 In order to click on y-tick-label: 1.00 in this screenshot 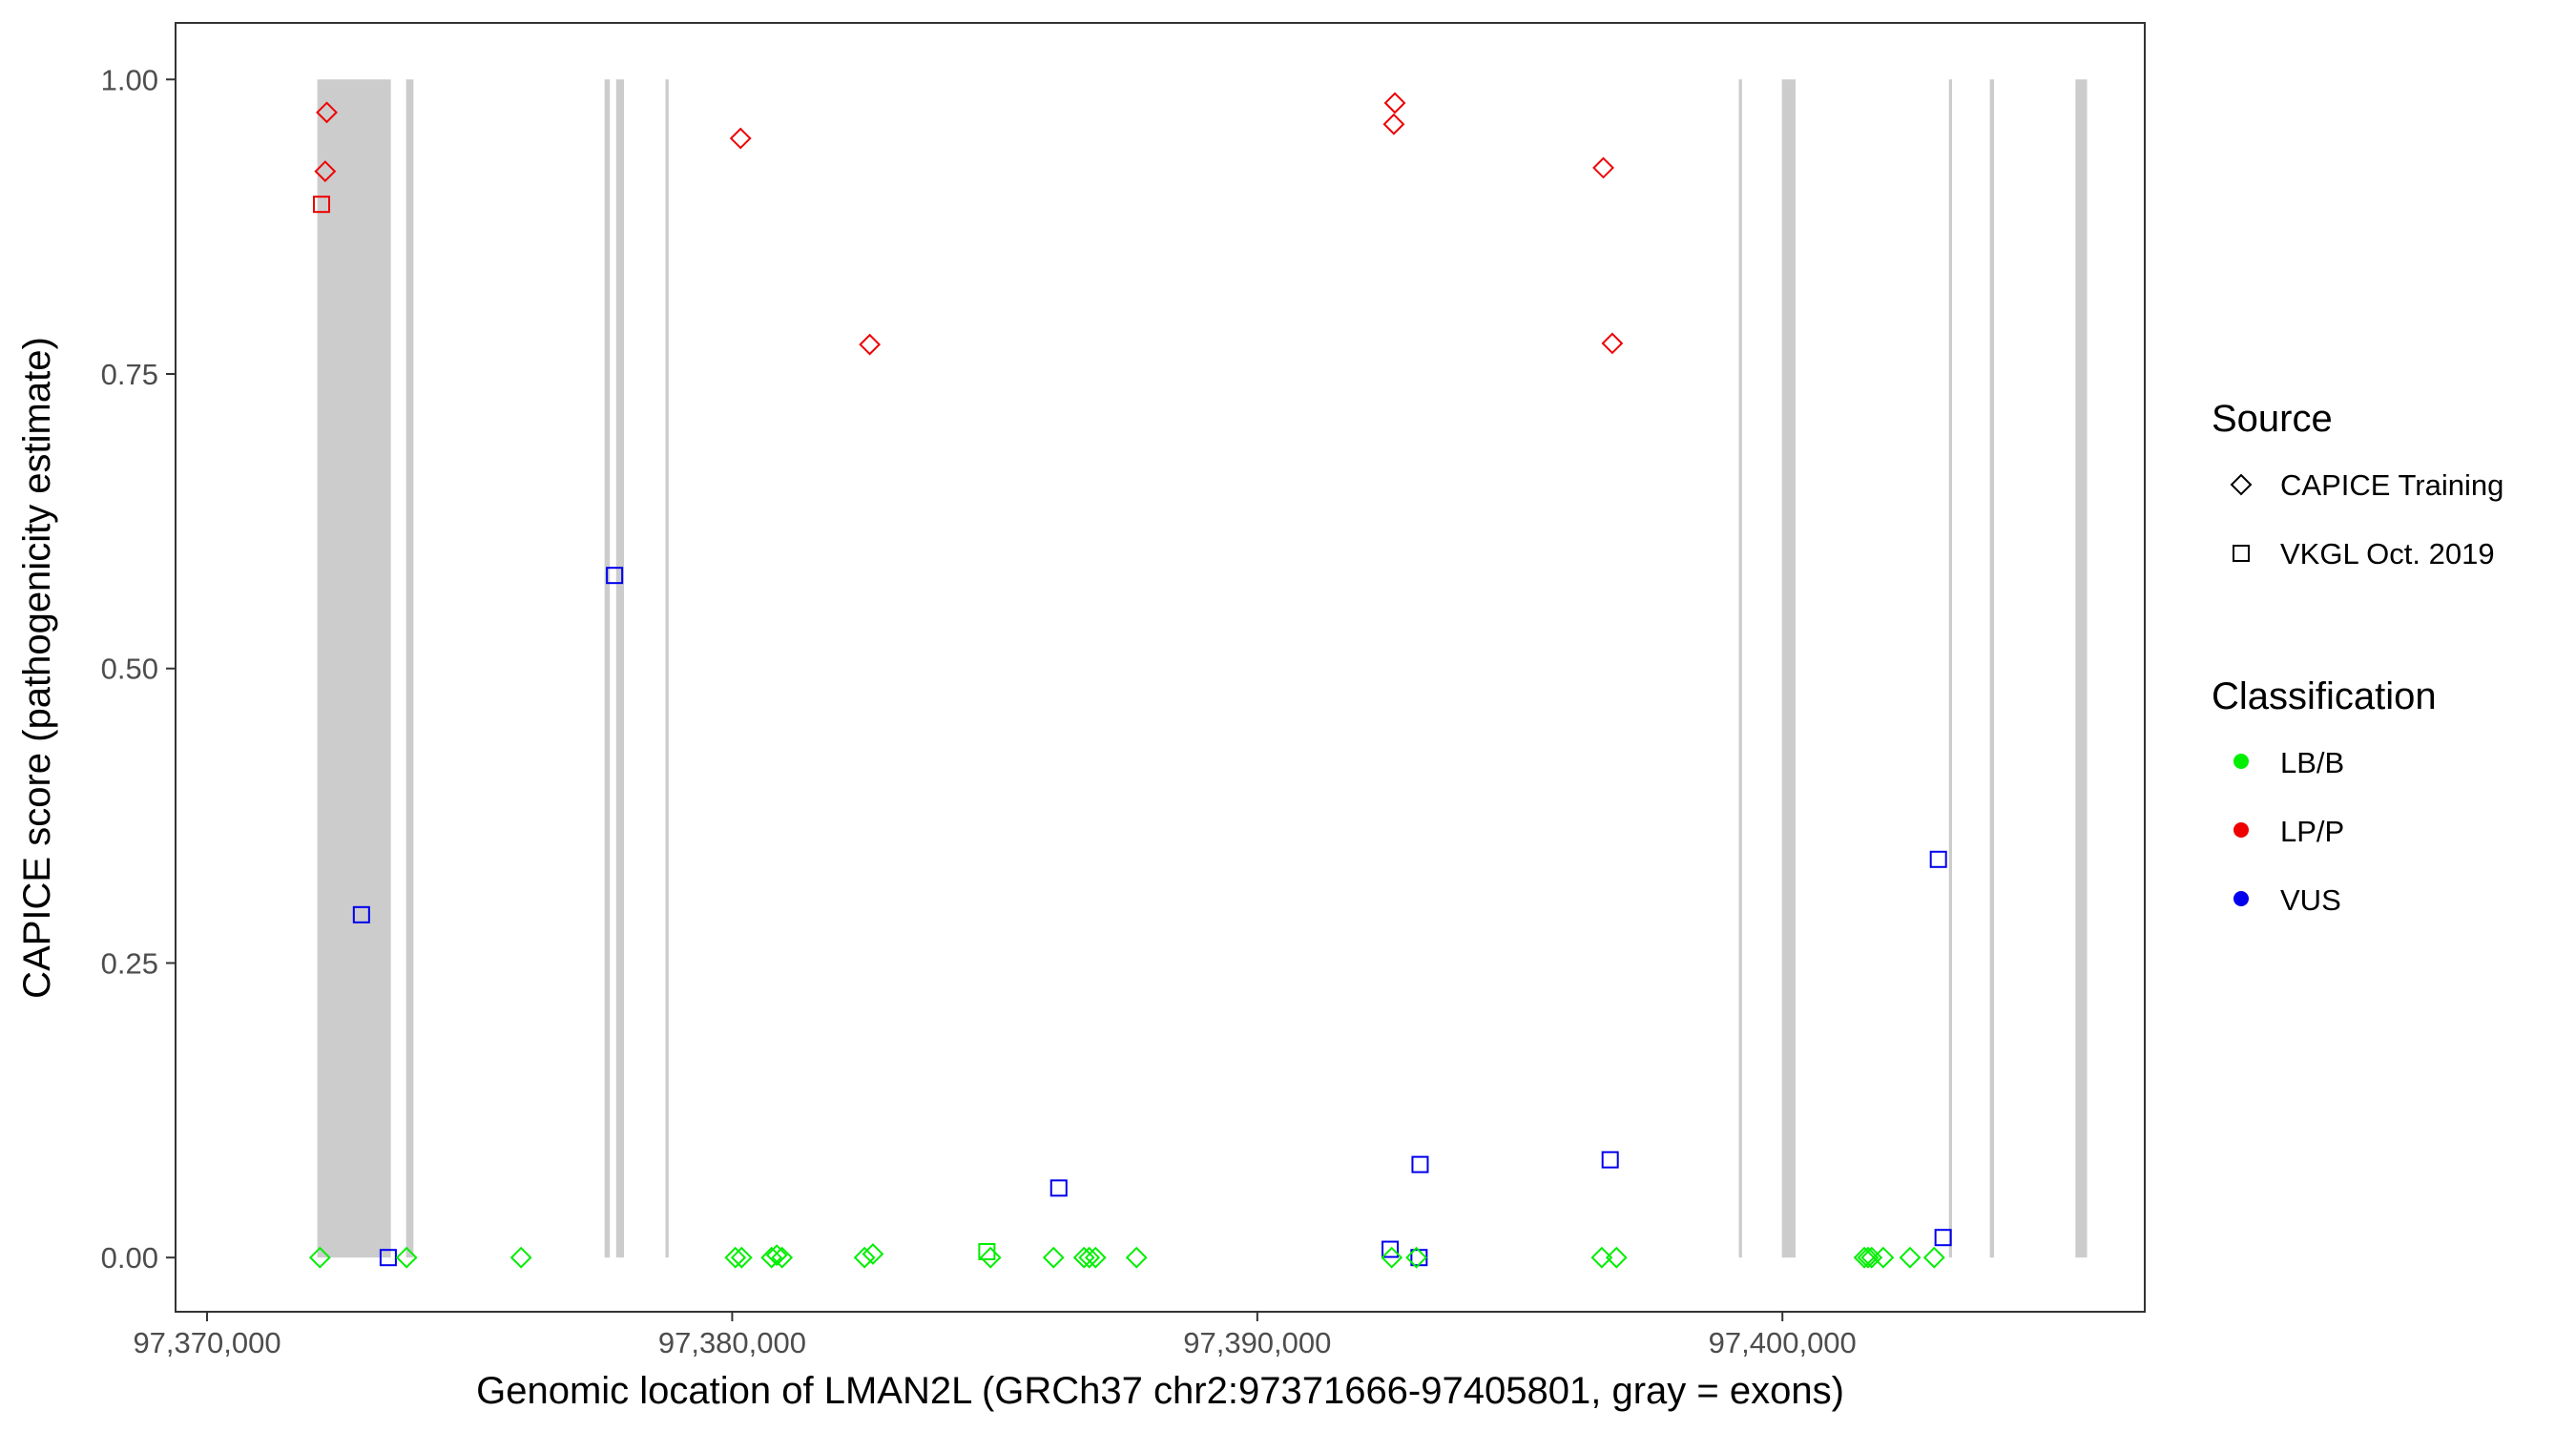, I will do `click(129, 79)`.